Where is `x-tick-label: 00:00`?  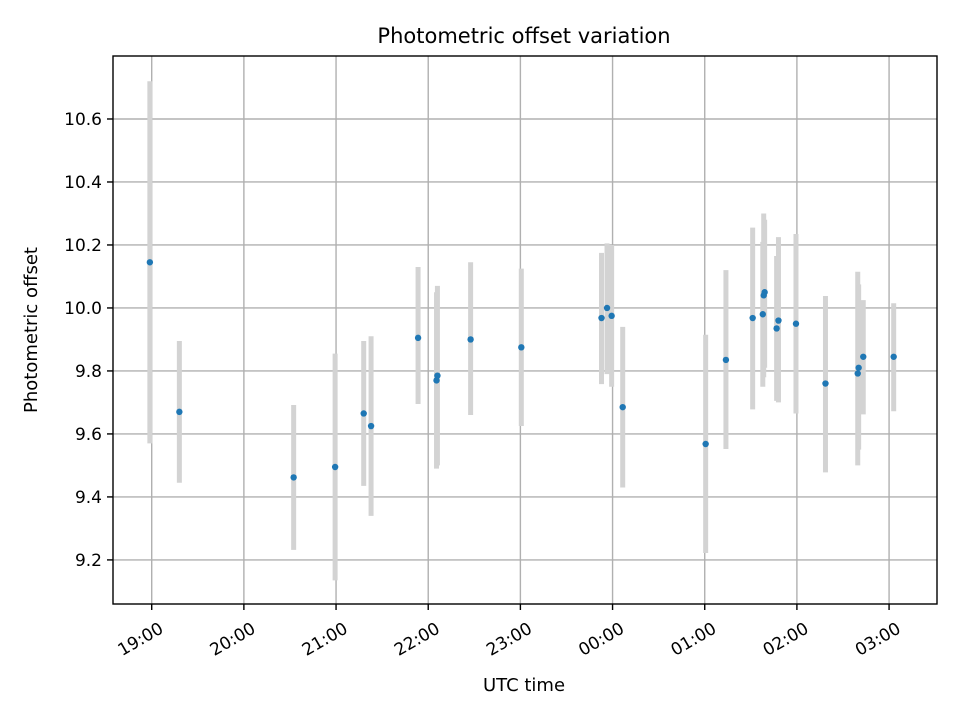 x-tick-label: 00:00 is located at coordinates (601, 640).